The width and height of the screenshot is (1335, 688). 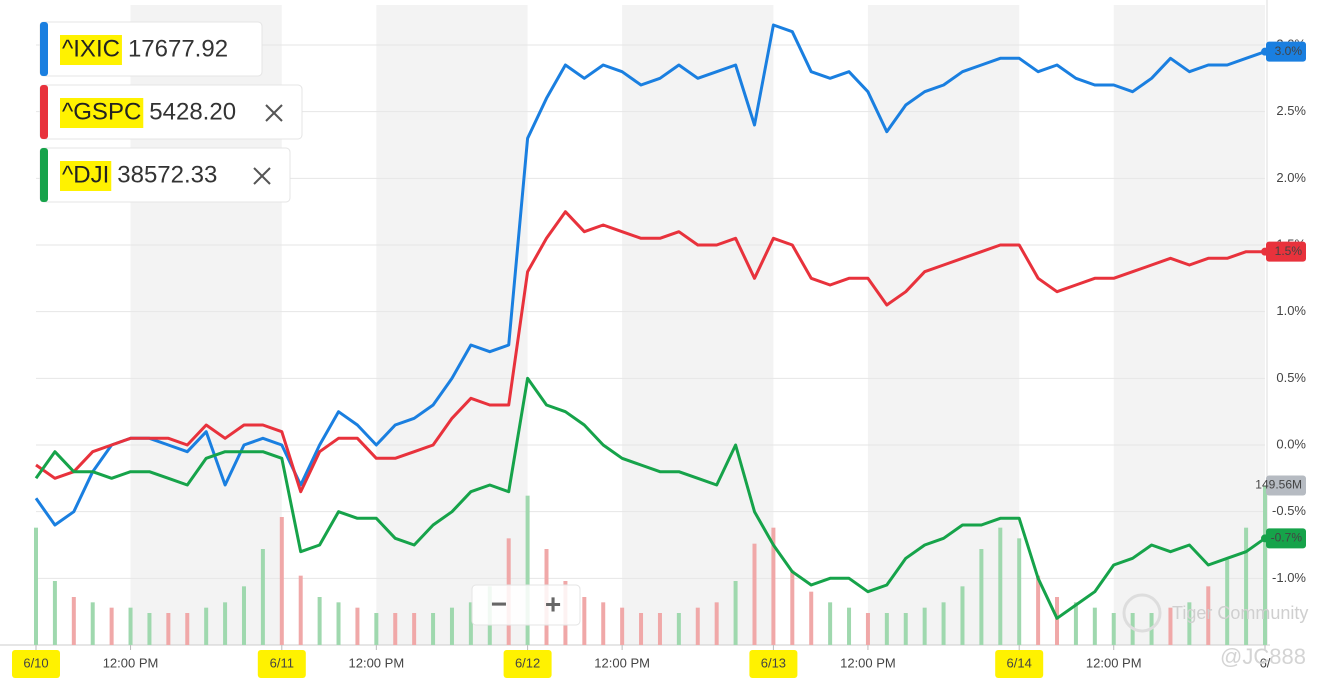 I want to click on watermark: @JC888, so click(x=1263, y=656).